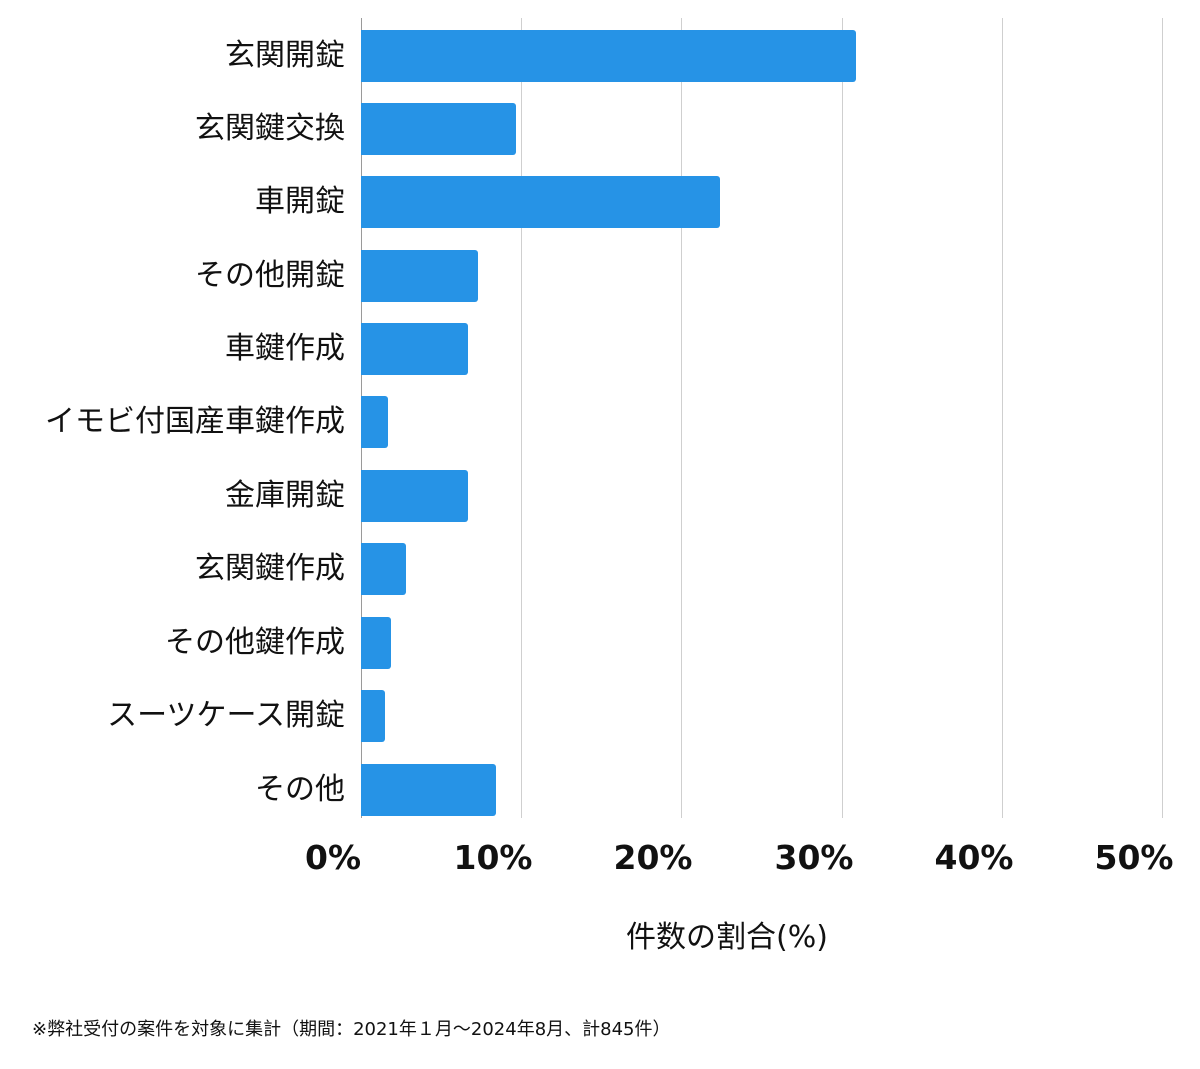 The height and width of the screenshot is (1069, 1200). What do you see at coordinates (974, 857) in the screenshot?
I see `x-tick-label: 40%` at bounding box center [974, 857].